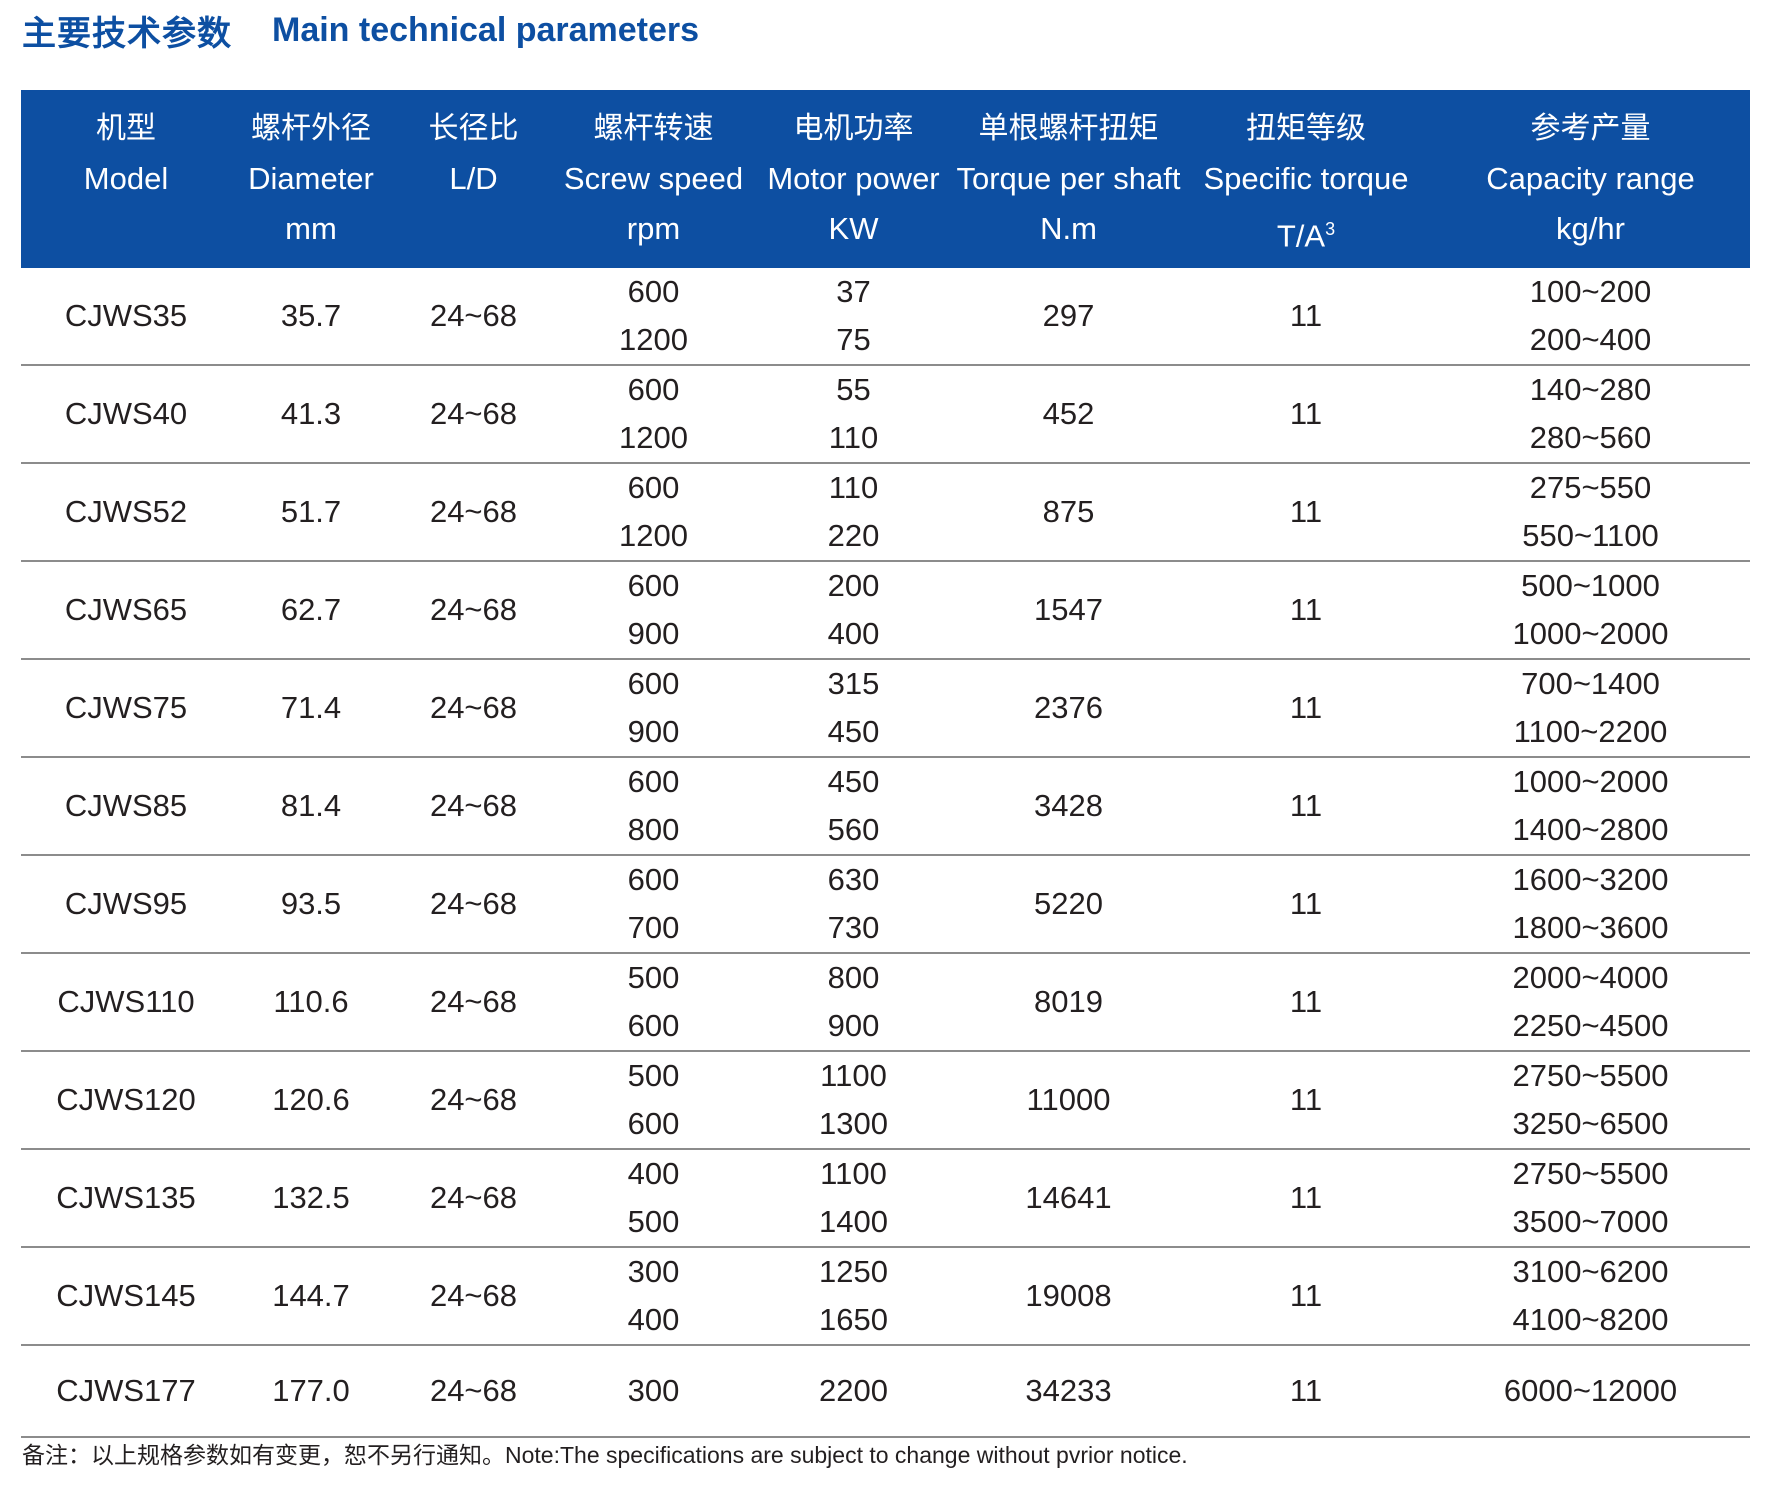  What do you see at coordinates (1068, 707) in the screenshot?
I see `cell-torque: 2376` at bounding box center [1068, 707].